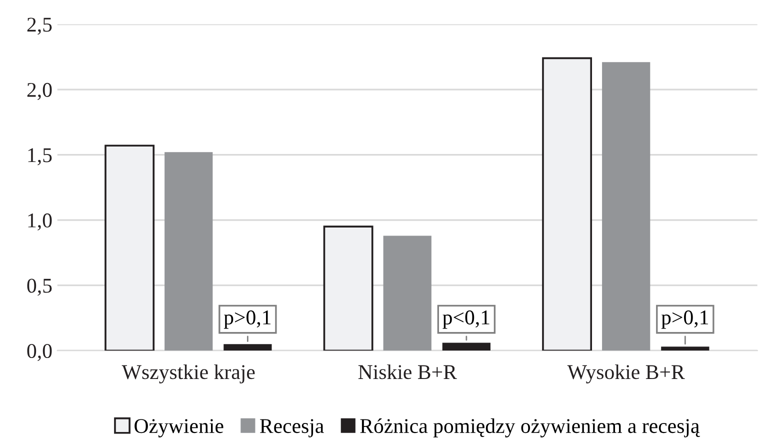  Describe the element at coordinates (292, 428) in the screenshot. I see `legend-label: Recesja` at that location.